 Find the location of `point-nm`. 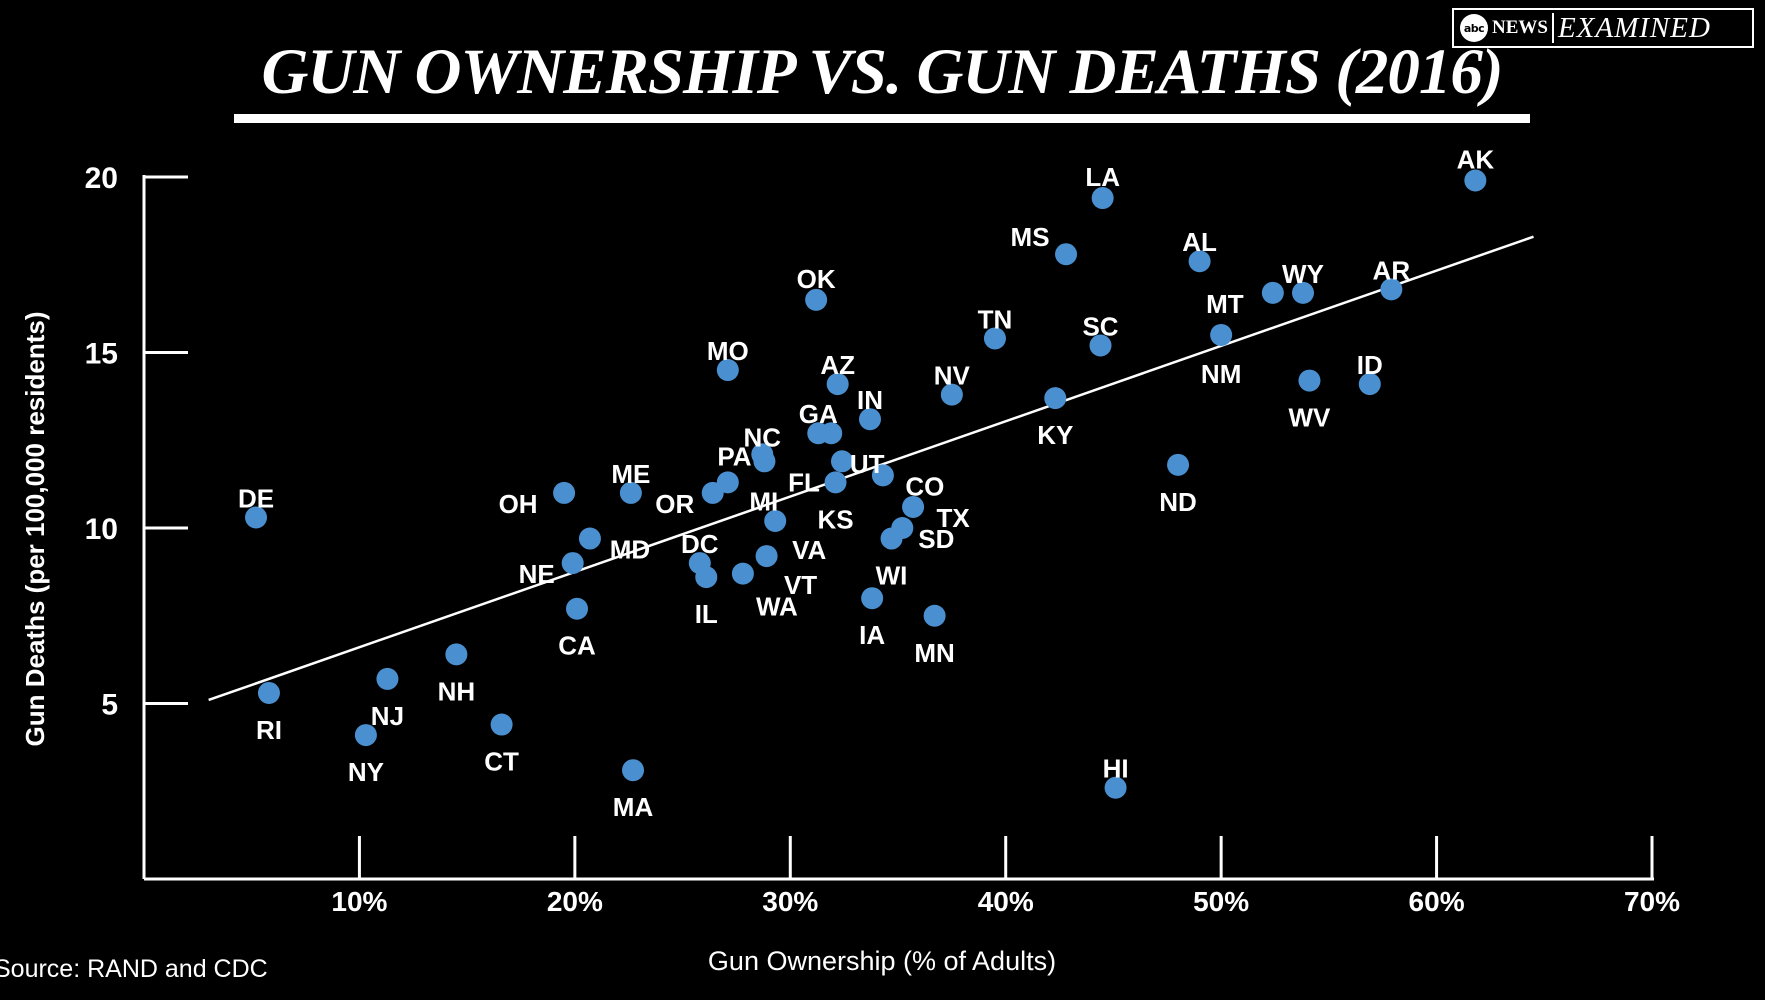

point-nm is located at coordinates (1221, 334).